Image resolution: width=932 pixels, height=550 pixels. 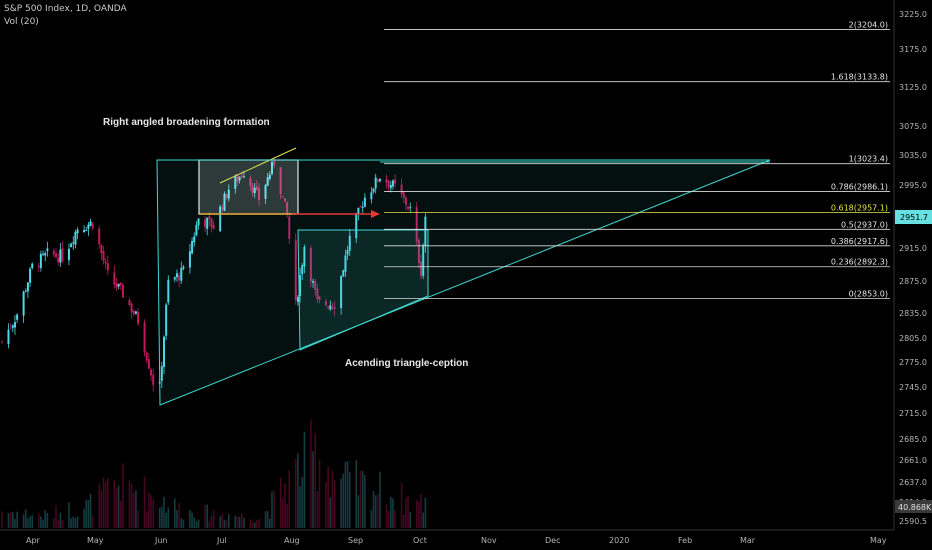 I want to click on time-tick-label: Oct, so click(x=420, y=540).